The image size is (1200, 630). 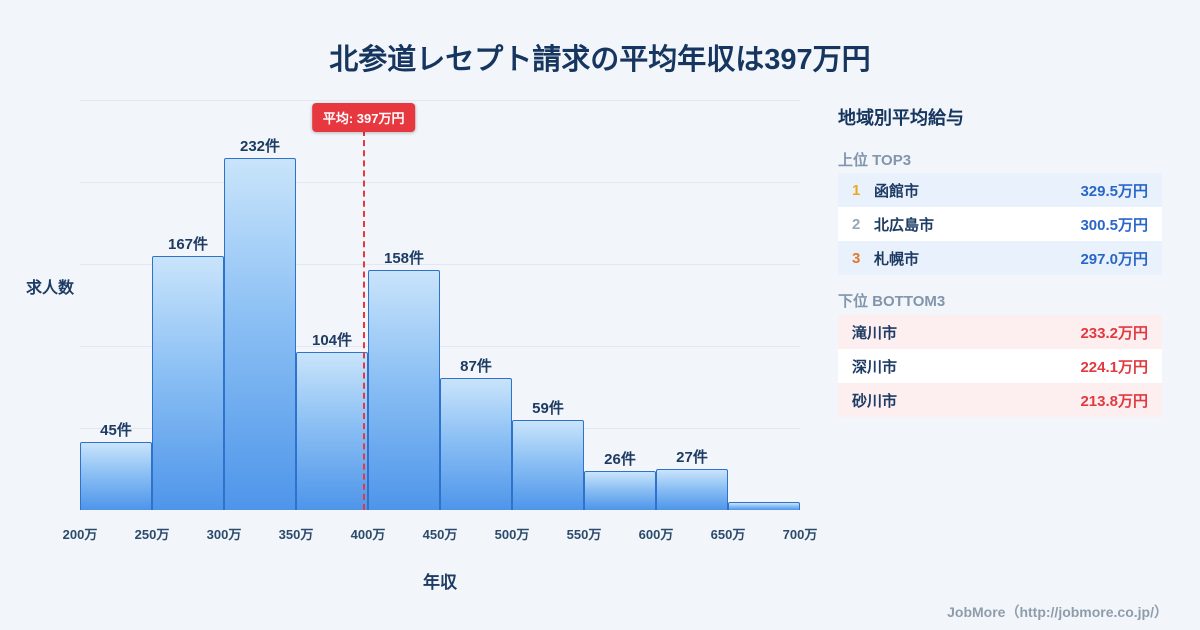 What do you see at coordinates (800, 534) in the screenshot?
I see `x-tick-label: 700万` at bounding box center [800, 534].